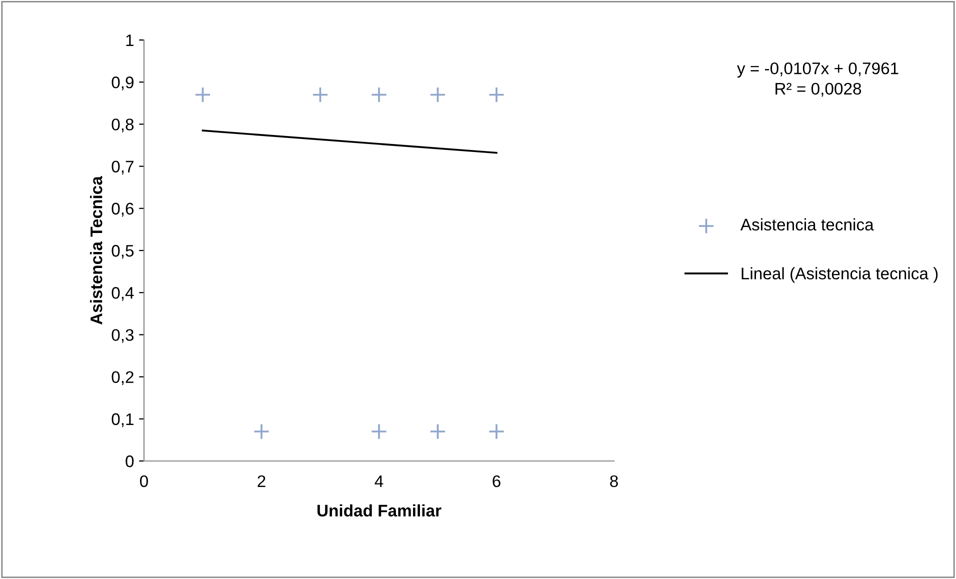  What do you see at coordinates (807, 224) in the screenshot?
I see `legend-label: Asistencia tecnica` at bounding box center [807, 224].